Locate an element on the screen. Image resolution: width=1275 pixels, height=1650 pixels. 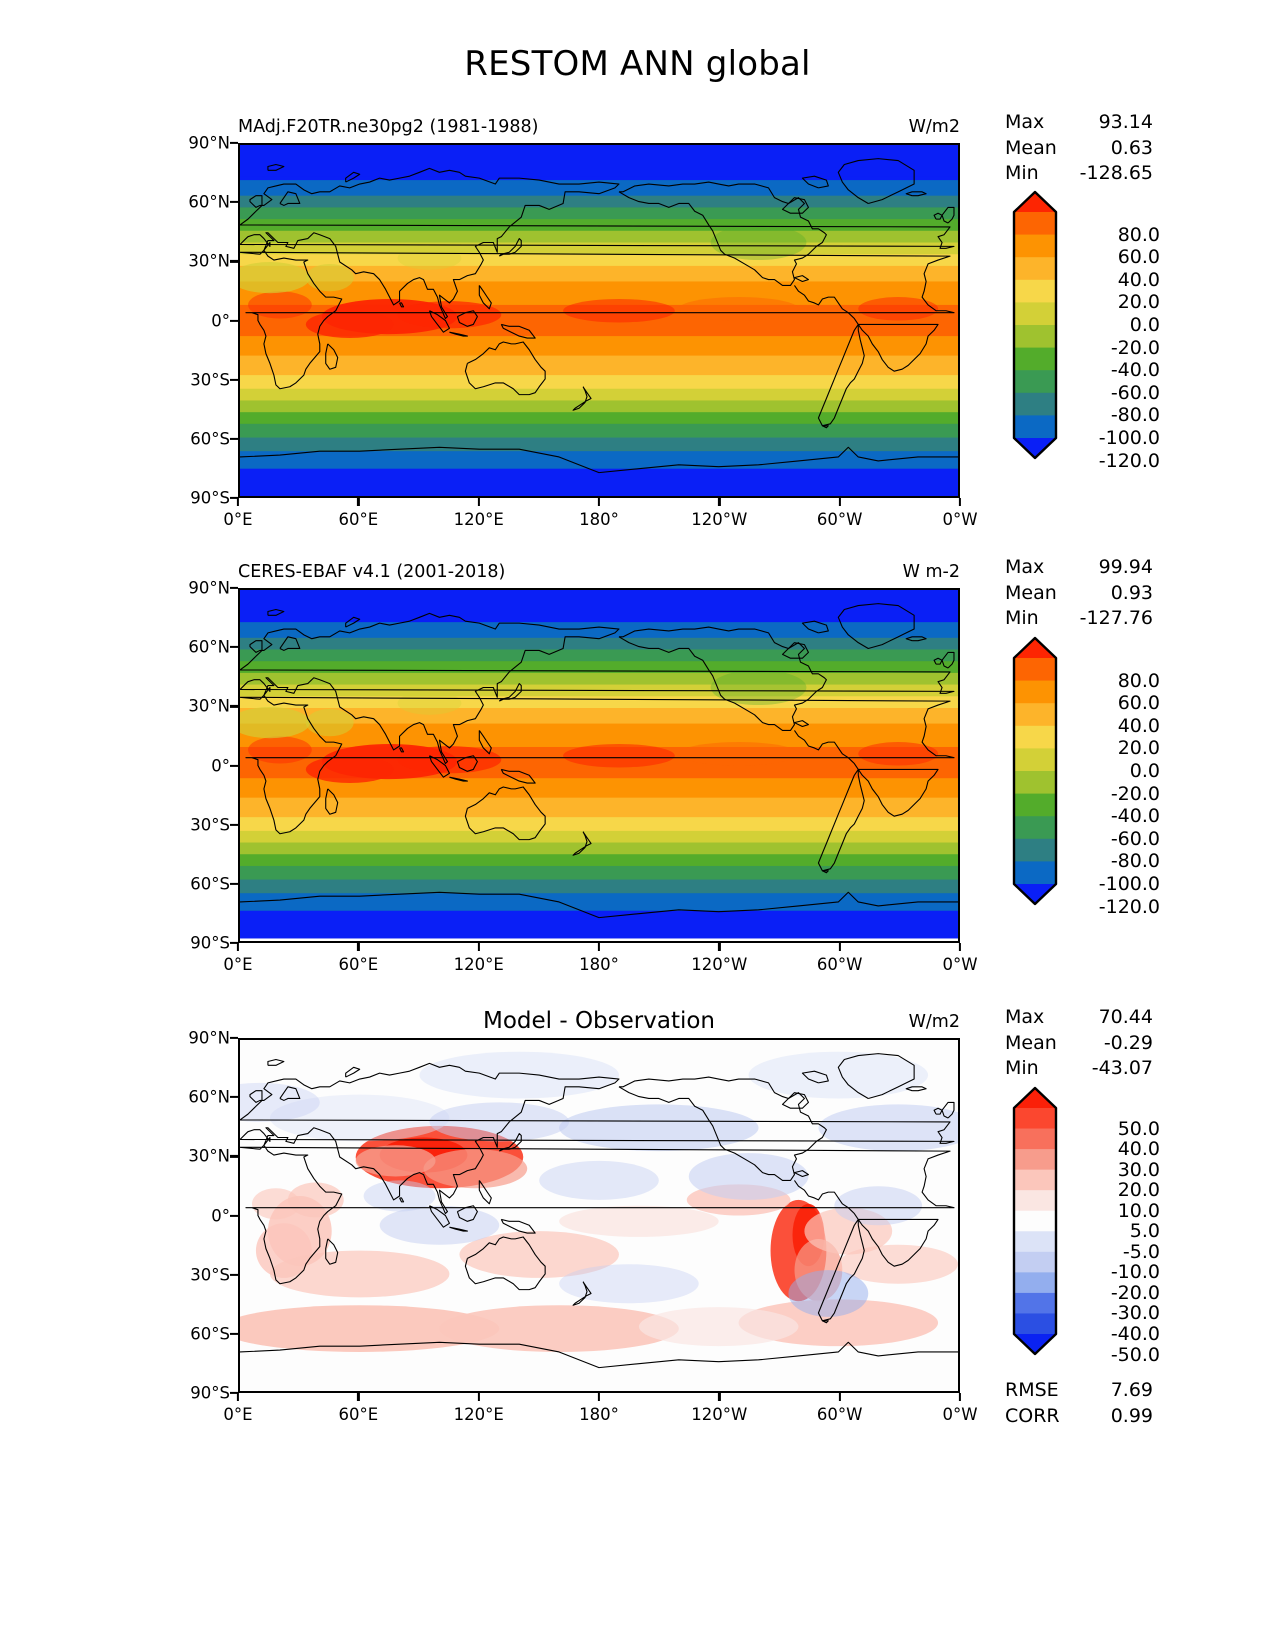
stat-key: Mean is located at coordinates (1031, 1042).